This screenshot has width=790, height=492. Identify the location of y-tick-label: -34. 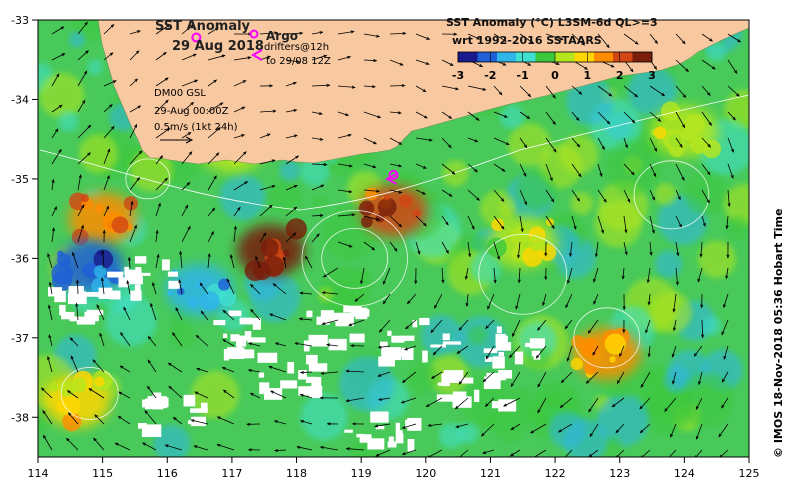
(20, 99).